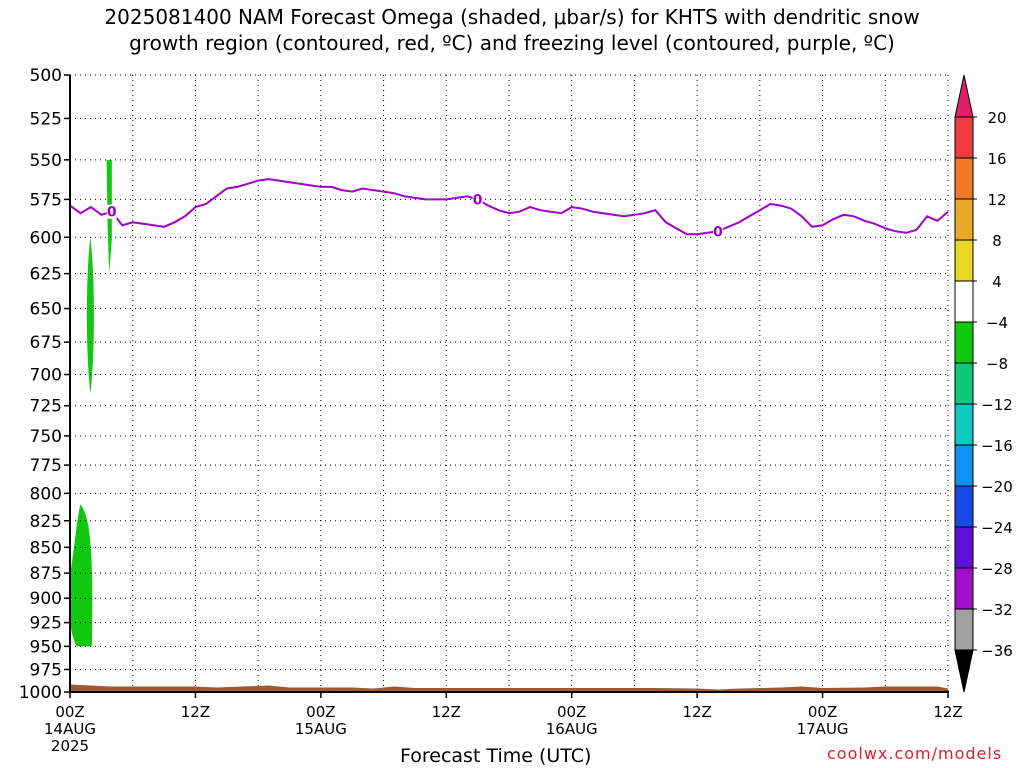 This screenshot has height=768, width=1024. Describe the element at coordinates (46, 376) in the screenshot. I see `y-tick-label: 700` at that location.